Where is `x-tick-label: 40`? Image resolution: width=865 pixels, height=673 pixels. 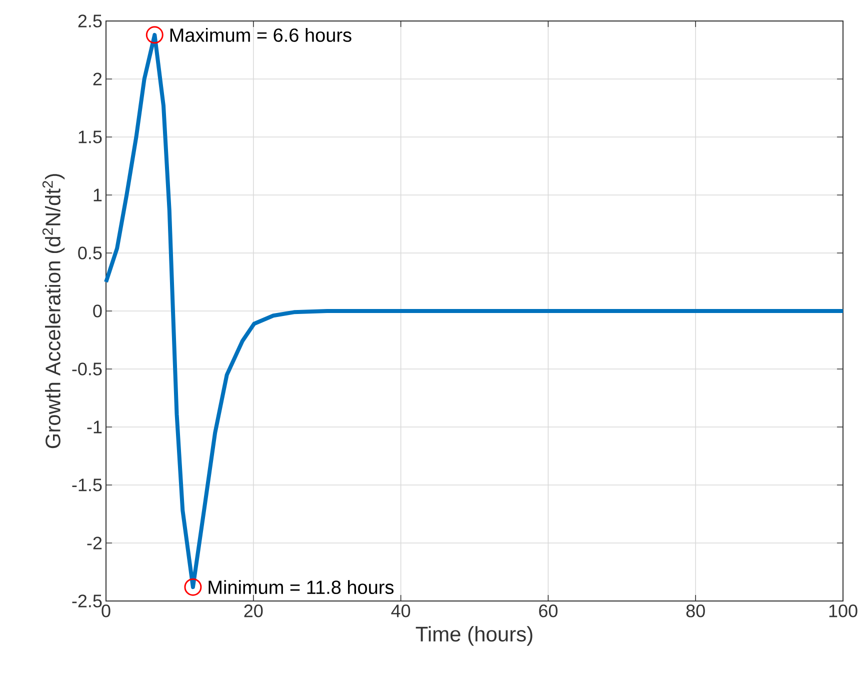 x-tick-label: 40 is located at coordinates (400, 611).